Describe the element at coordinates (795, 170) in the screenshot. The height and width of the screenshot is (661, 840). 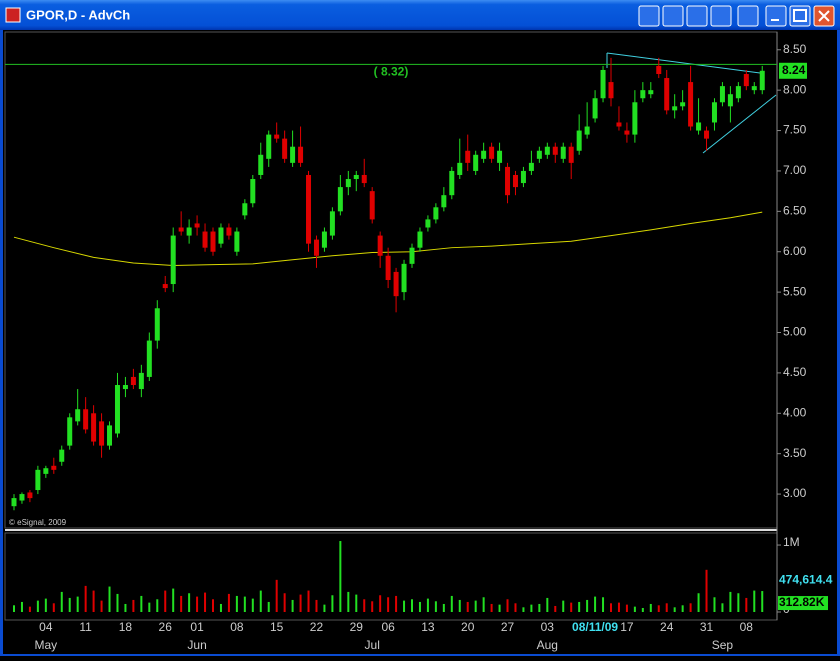
I see `y-tick-label: 7.00` at that location.